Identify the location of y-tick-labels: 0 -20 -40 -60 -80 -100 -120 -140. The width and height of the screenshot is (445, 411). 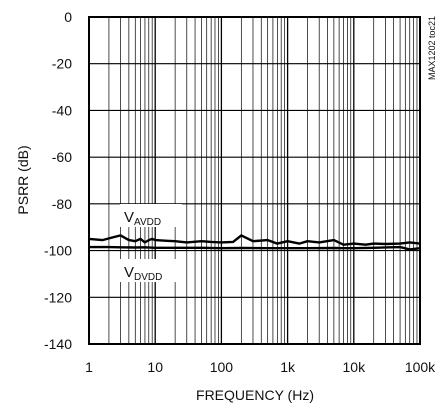
(58, 180).